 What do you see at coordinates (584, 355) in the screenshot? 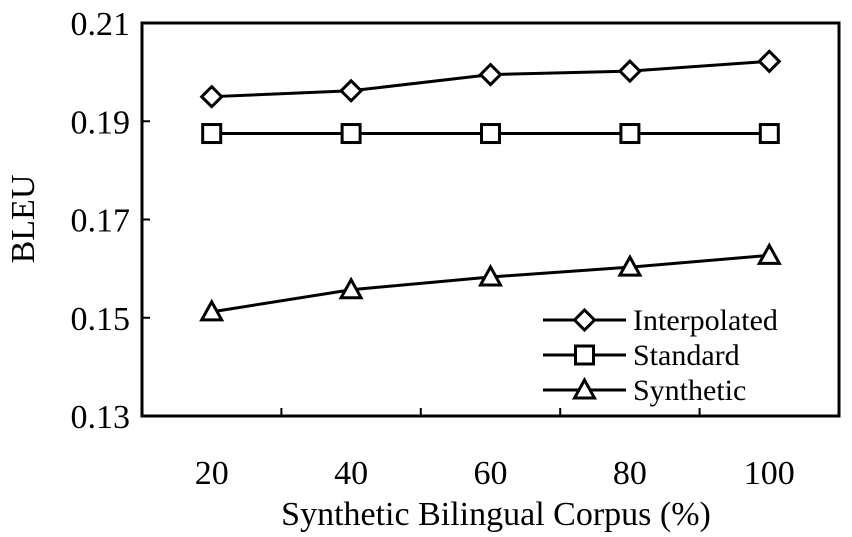
I see `legend-marker-standard` at bounding box center [584, 355].